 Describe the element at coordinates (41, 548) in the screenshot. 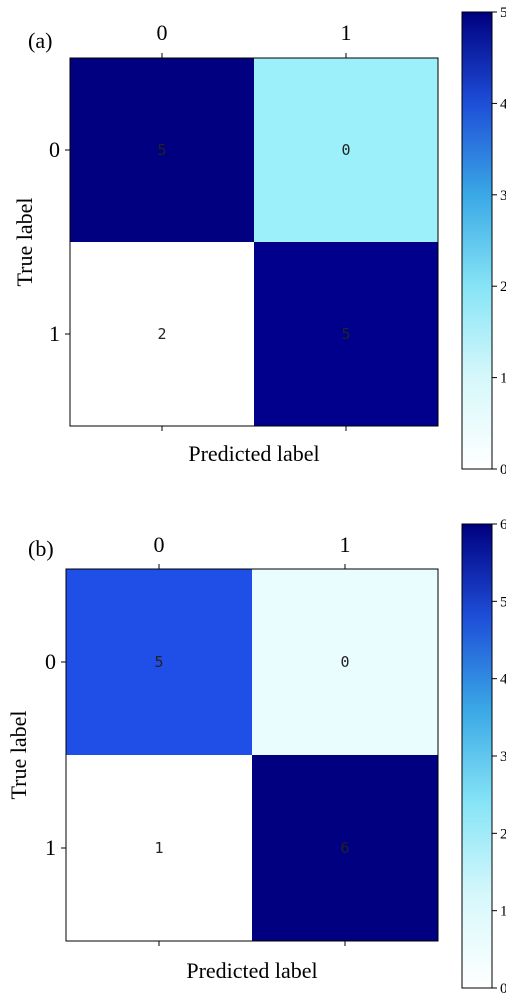

I see `panel-label: (b)` at that location.